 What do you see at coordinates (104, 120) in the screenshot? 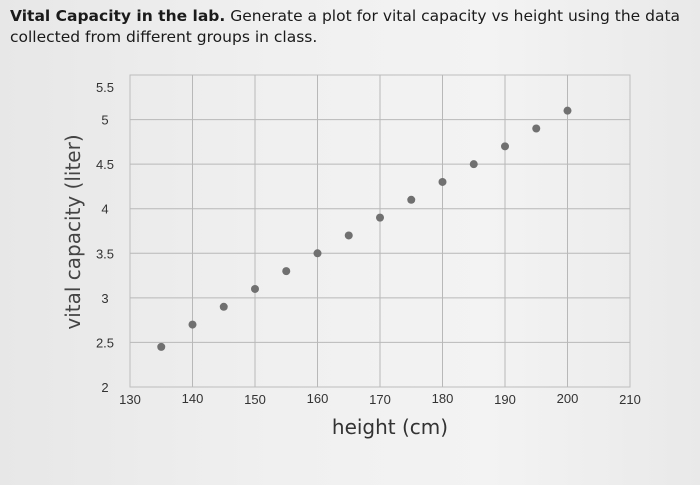
I see `y-tick-label: 5` at bounding box center [104, 120].